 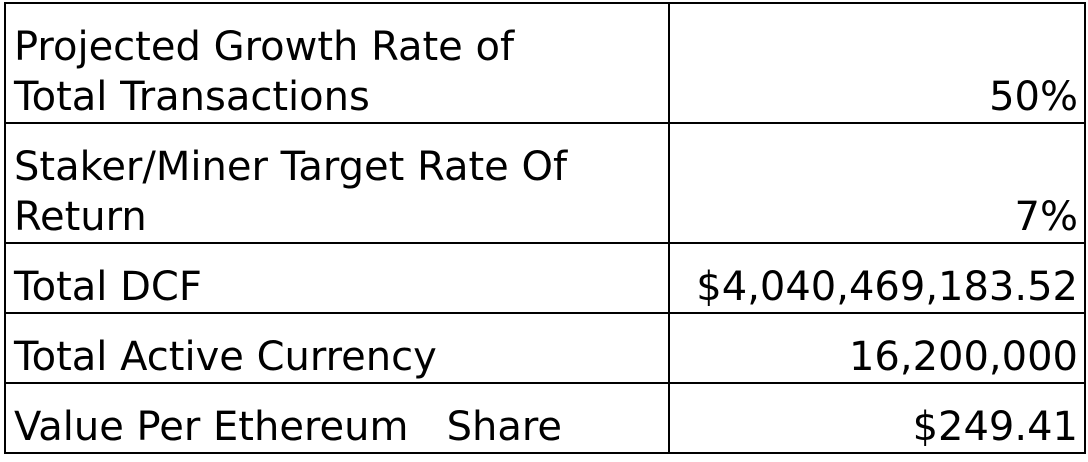 What do you see at coordinates (877, 63) in the screenshot?
I see `row-value: 50%` at bounding box center [877, 63].